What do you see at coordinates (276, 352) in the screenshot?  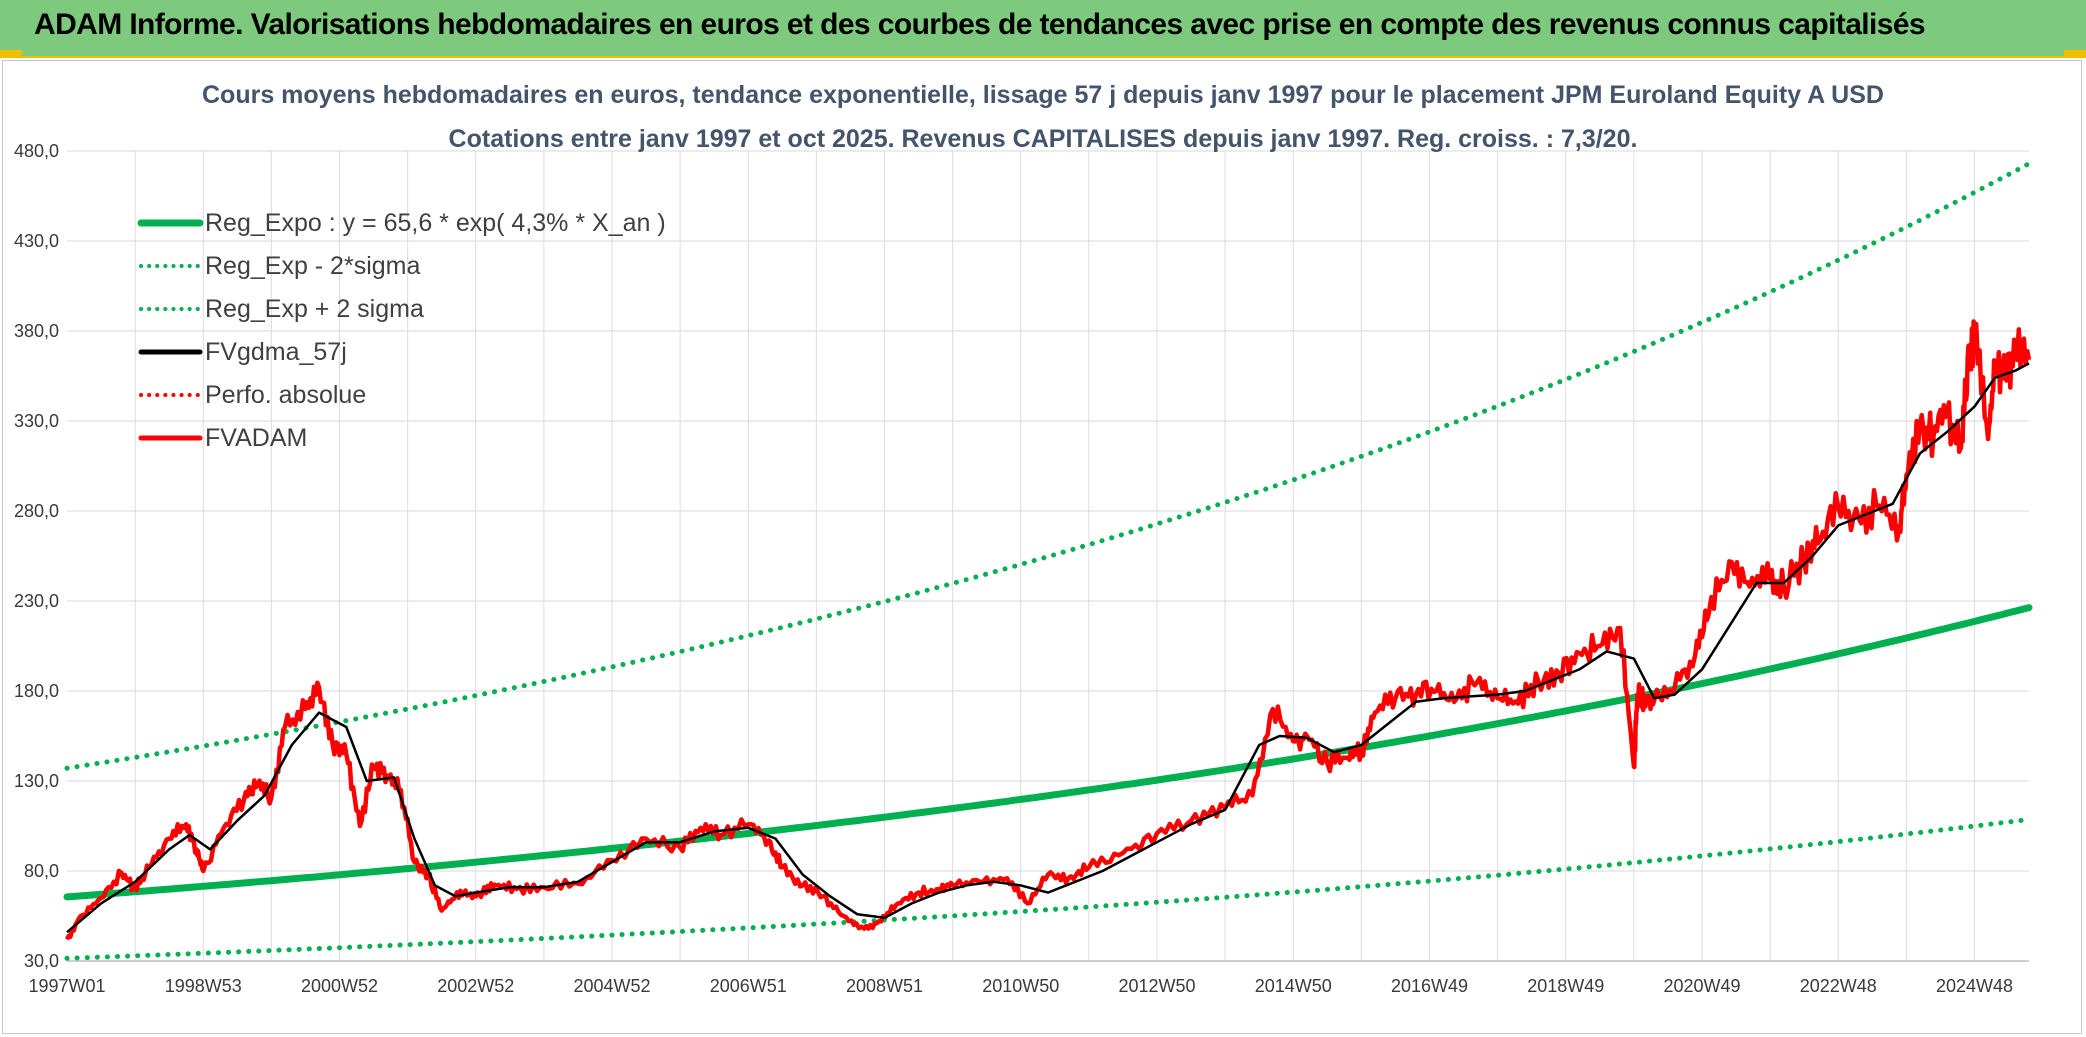 I see `legend-label: FVgdma_57j` at bounding box center [276, 352].